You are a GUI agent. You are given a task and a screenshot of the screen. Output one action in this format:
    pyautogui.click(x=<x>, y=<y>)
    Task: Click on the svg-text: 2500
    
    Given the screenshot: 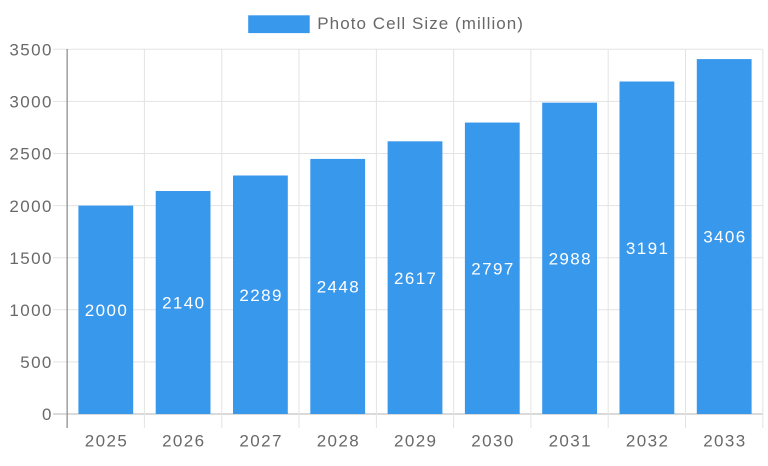 What is the action you would take?
    pyautogui.click(x=30, y=154)
    